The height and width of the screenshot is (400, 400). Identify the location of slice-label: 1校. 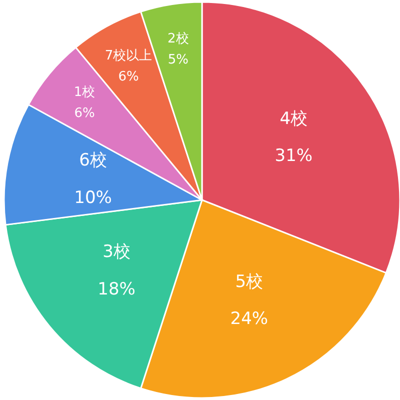
(85, 92).